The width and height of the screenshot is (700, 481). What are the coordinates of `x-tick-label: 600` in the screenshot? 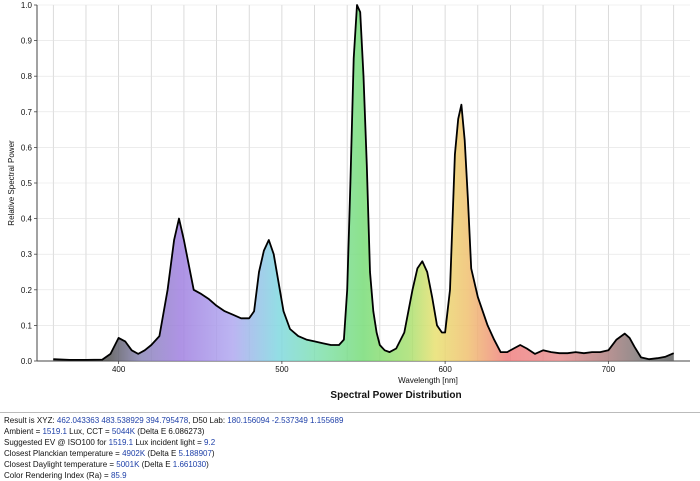 It's located at (445, 369).